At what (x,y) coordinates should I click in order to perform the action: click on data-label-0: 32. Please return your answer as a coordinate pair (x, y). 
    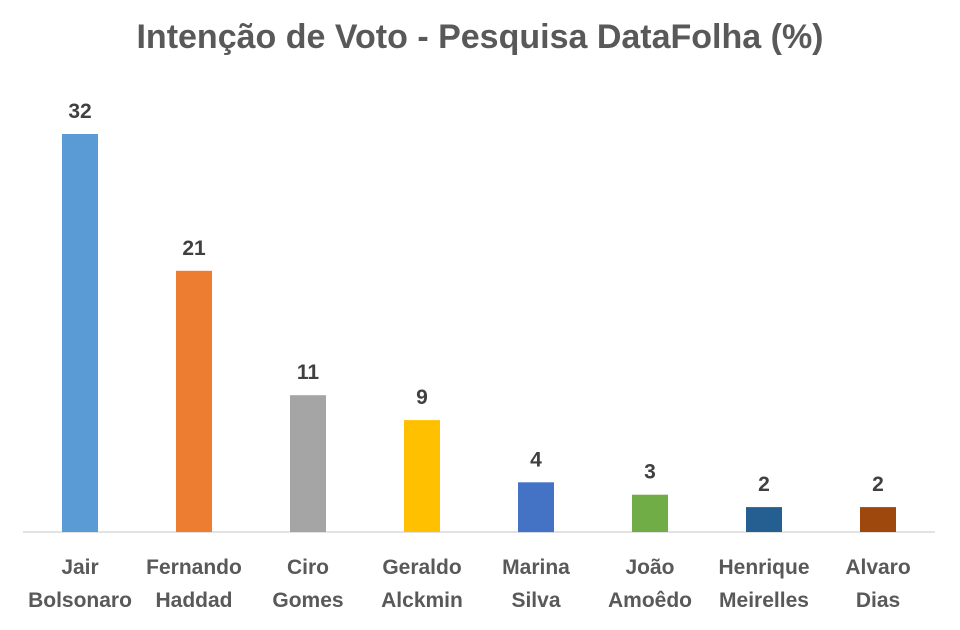
    Looking at the image, I should click on (79, 111).